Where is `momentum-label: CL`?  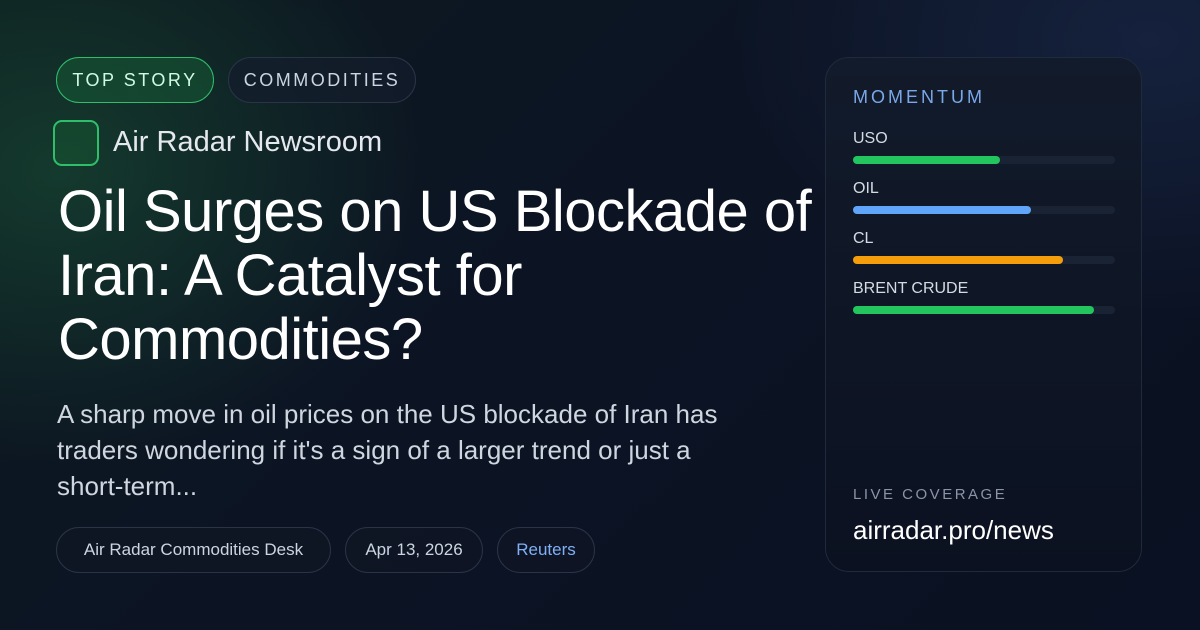
momentum-label: CL is located at coordinates (863, 238).